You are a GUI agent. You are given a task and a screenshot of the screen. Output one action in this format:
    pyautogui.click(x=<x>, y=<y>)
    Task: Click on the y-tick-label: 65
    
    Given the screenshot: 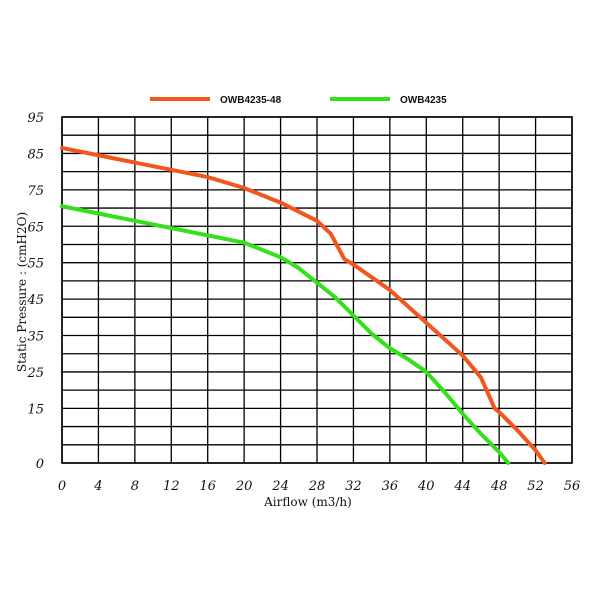 What is the action you would take?
    pyautogui.click(x=35, y=227)
    